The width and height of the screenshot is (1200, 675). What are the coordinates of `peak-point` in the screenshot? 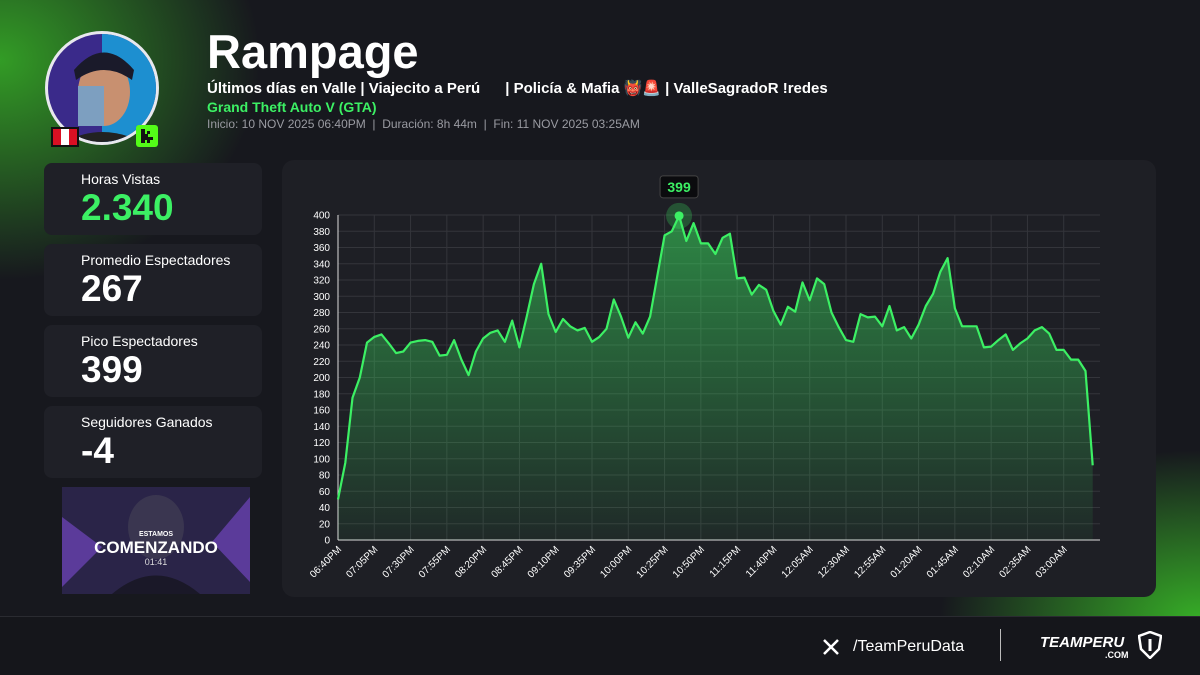 It's located at (679, 216).